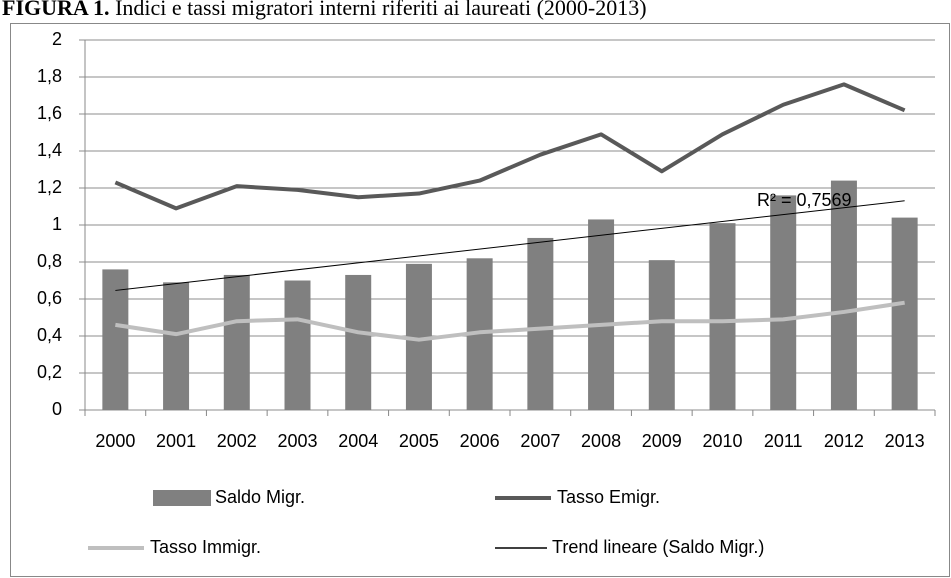  Describe the element at coordinates (260, 497) in the screenshot. I see `legend-label: Saldo Migr.` at that location.